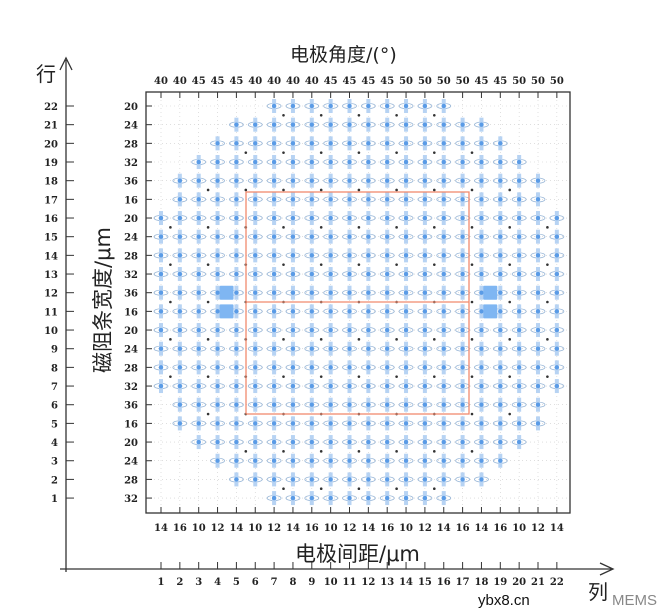  Describe the element at coordinates (131, 219) in the screenshot. I see `left-tick-label: 20` at that location.